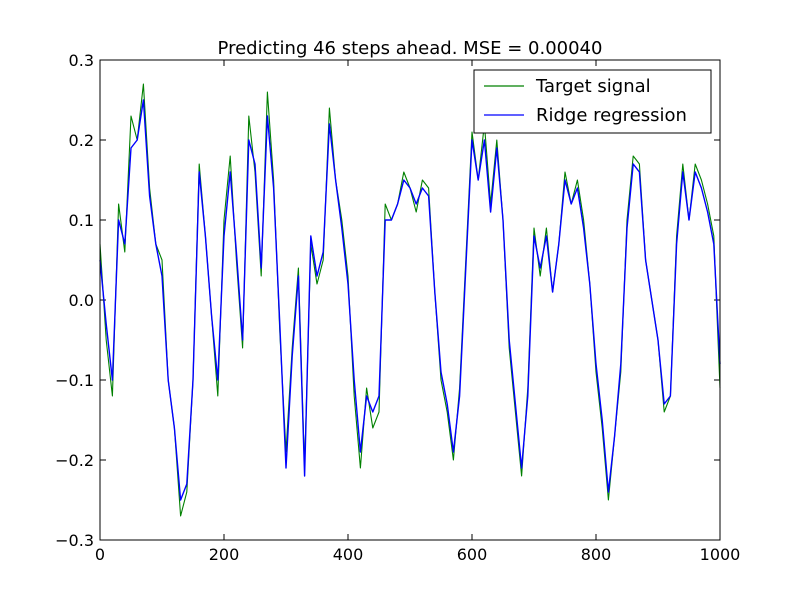  What do you see at coordinates (74, 380) in the screenshot?
I see `y-tick-label: −0.1` at bounding box center [74, 380].